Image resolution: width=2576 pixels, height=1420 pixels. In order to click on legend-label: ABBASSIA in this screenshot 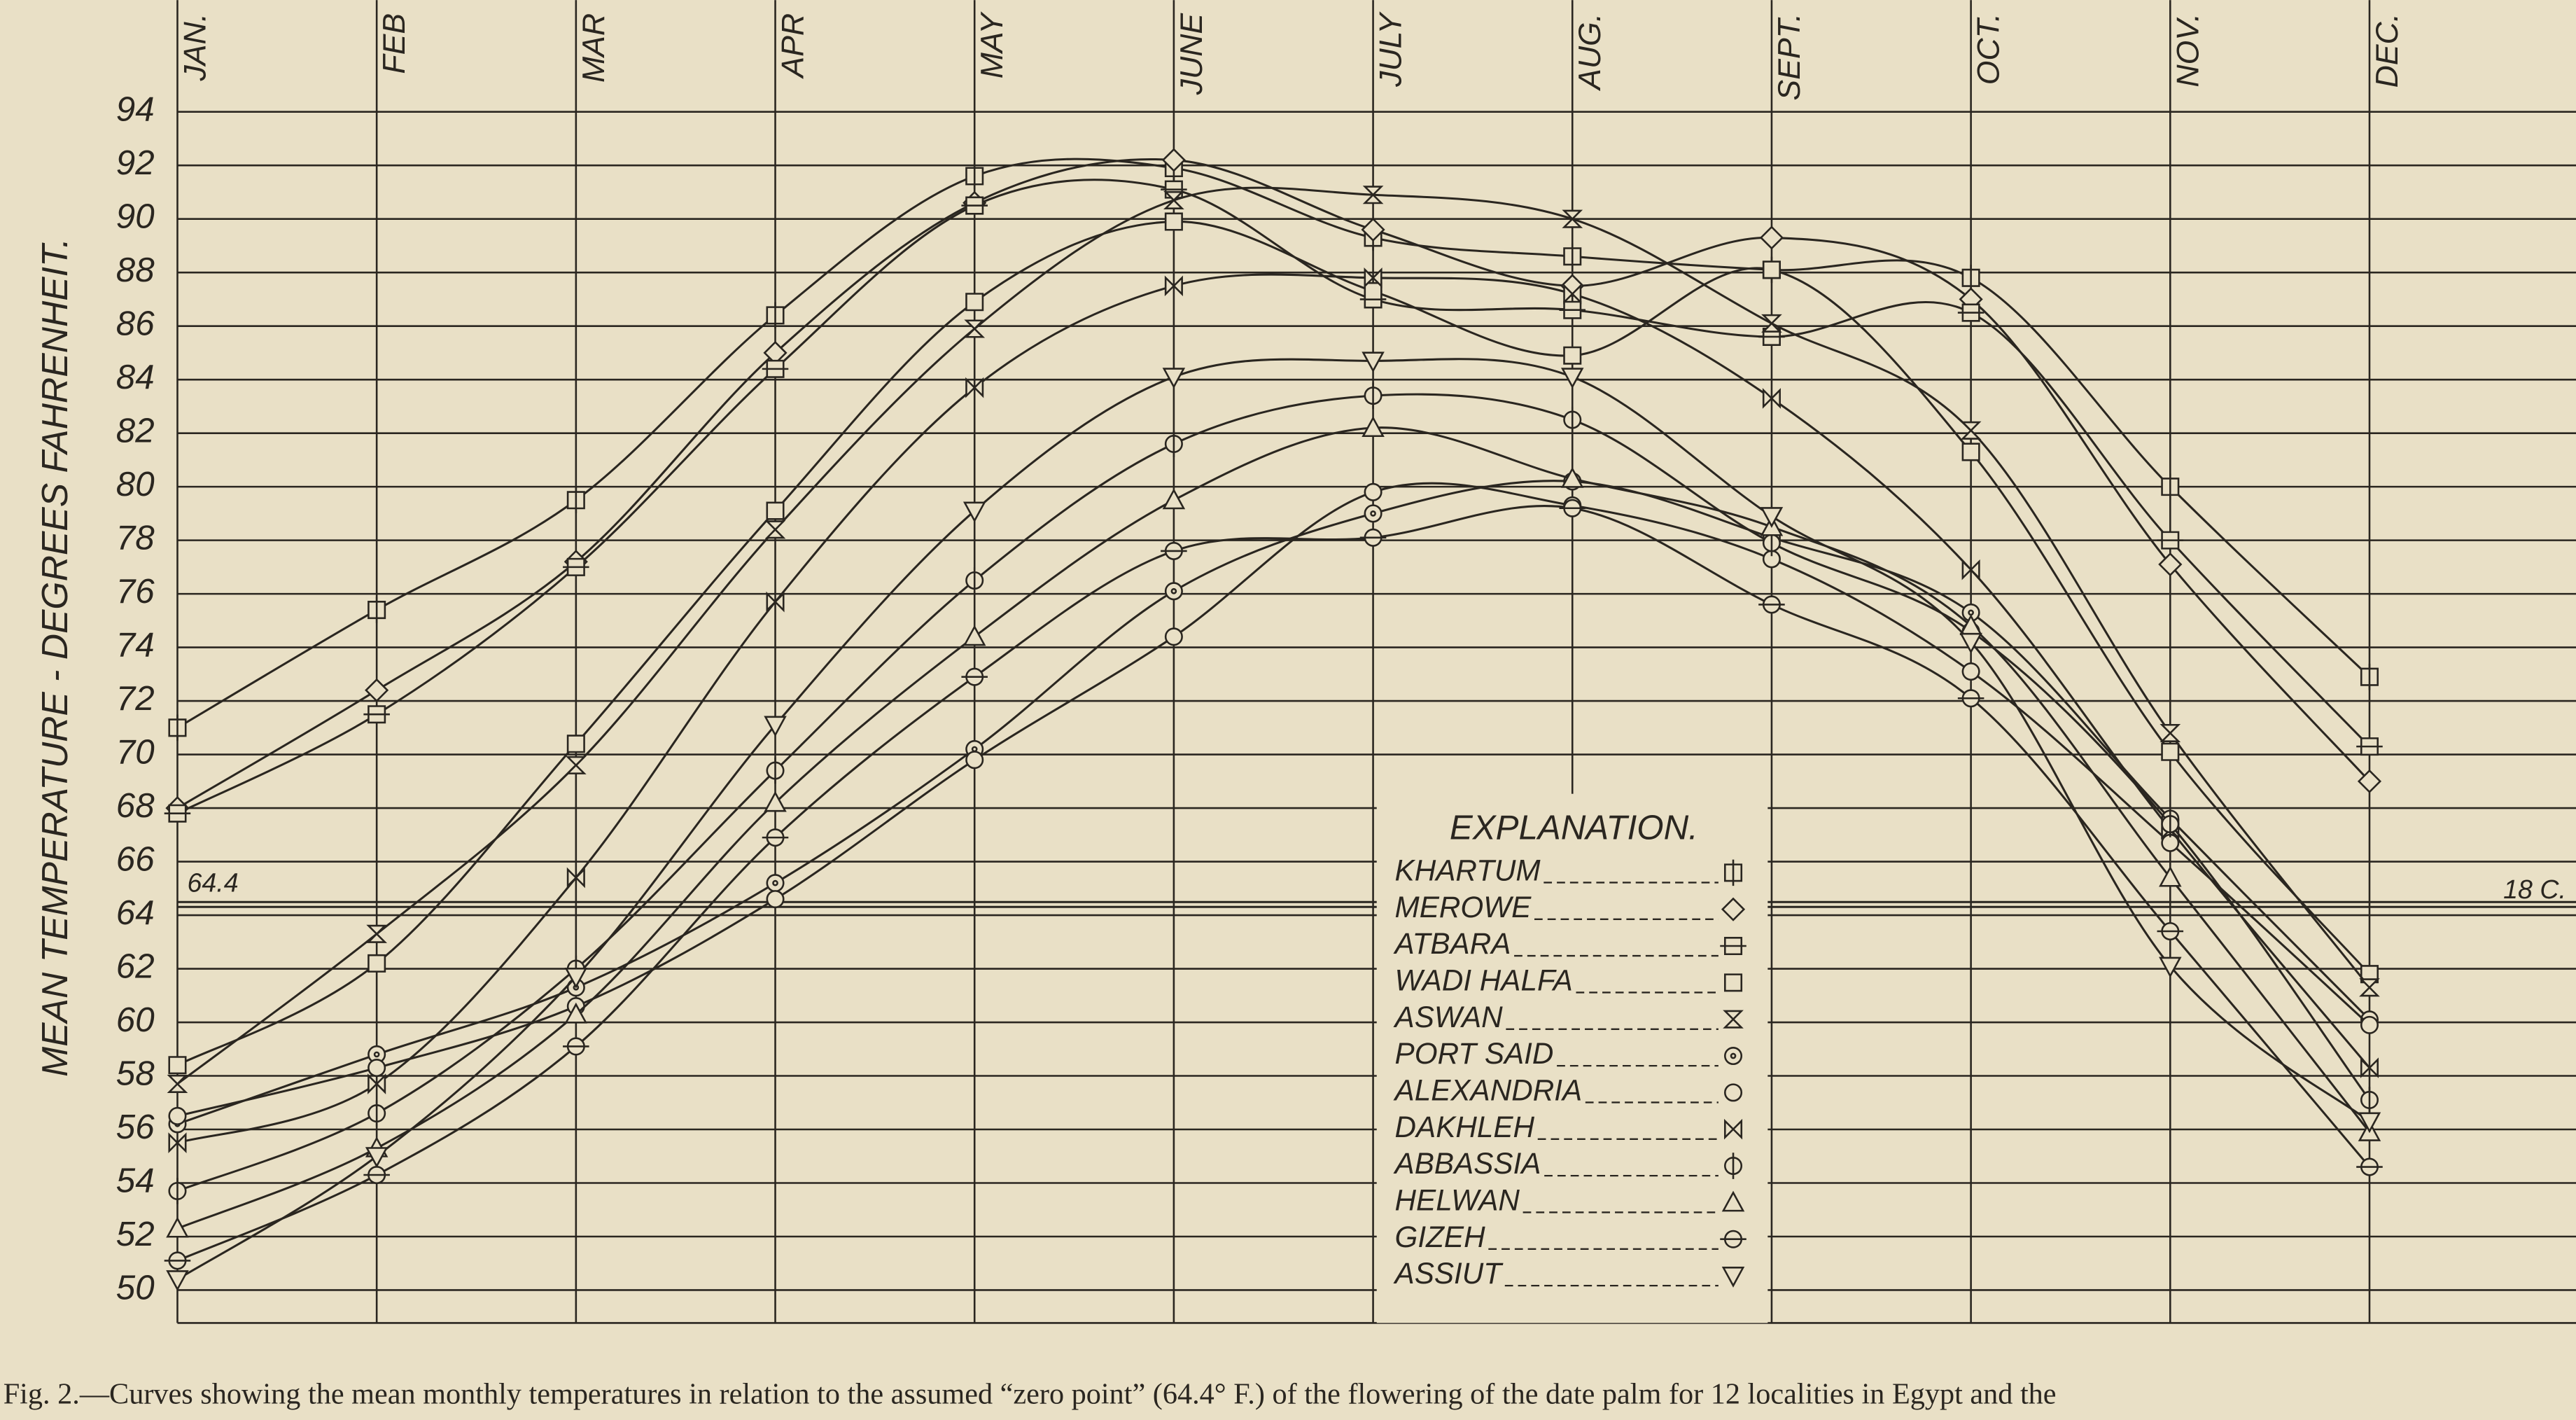, I will do `click(1467, 1163)`.